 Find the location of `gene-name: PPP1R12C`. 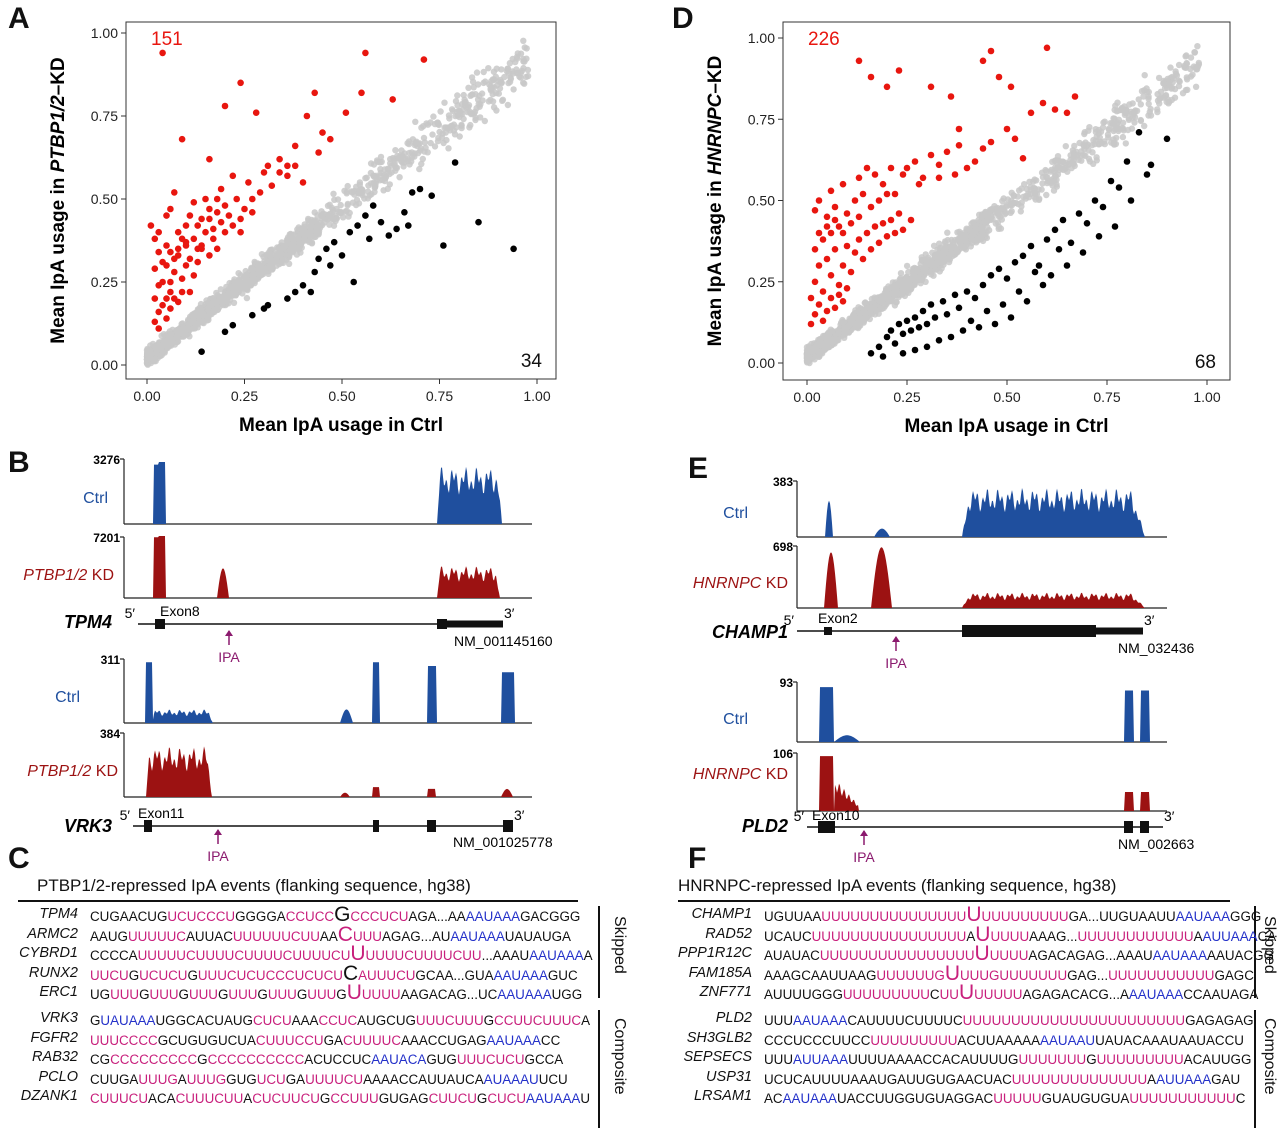

gene-name: PPP1R12C is located at coordinates (714, 953).